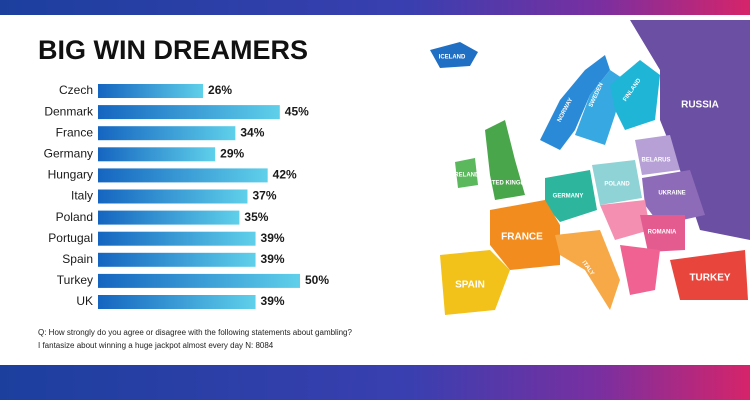 This screenshot has width=750, height=400. Describe the element at coordinates (75, 280) in the screenshot. I see `category-label: Turkey` at that location.